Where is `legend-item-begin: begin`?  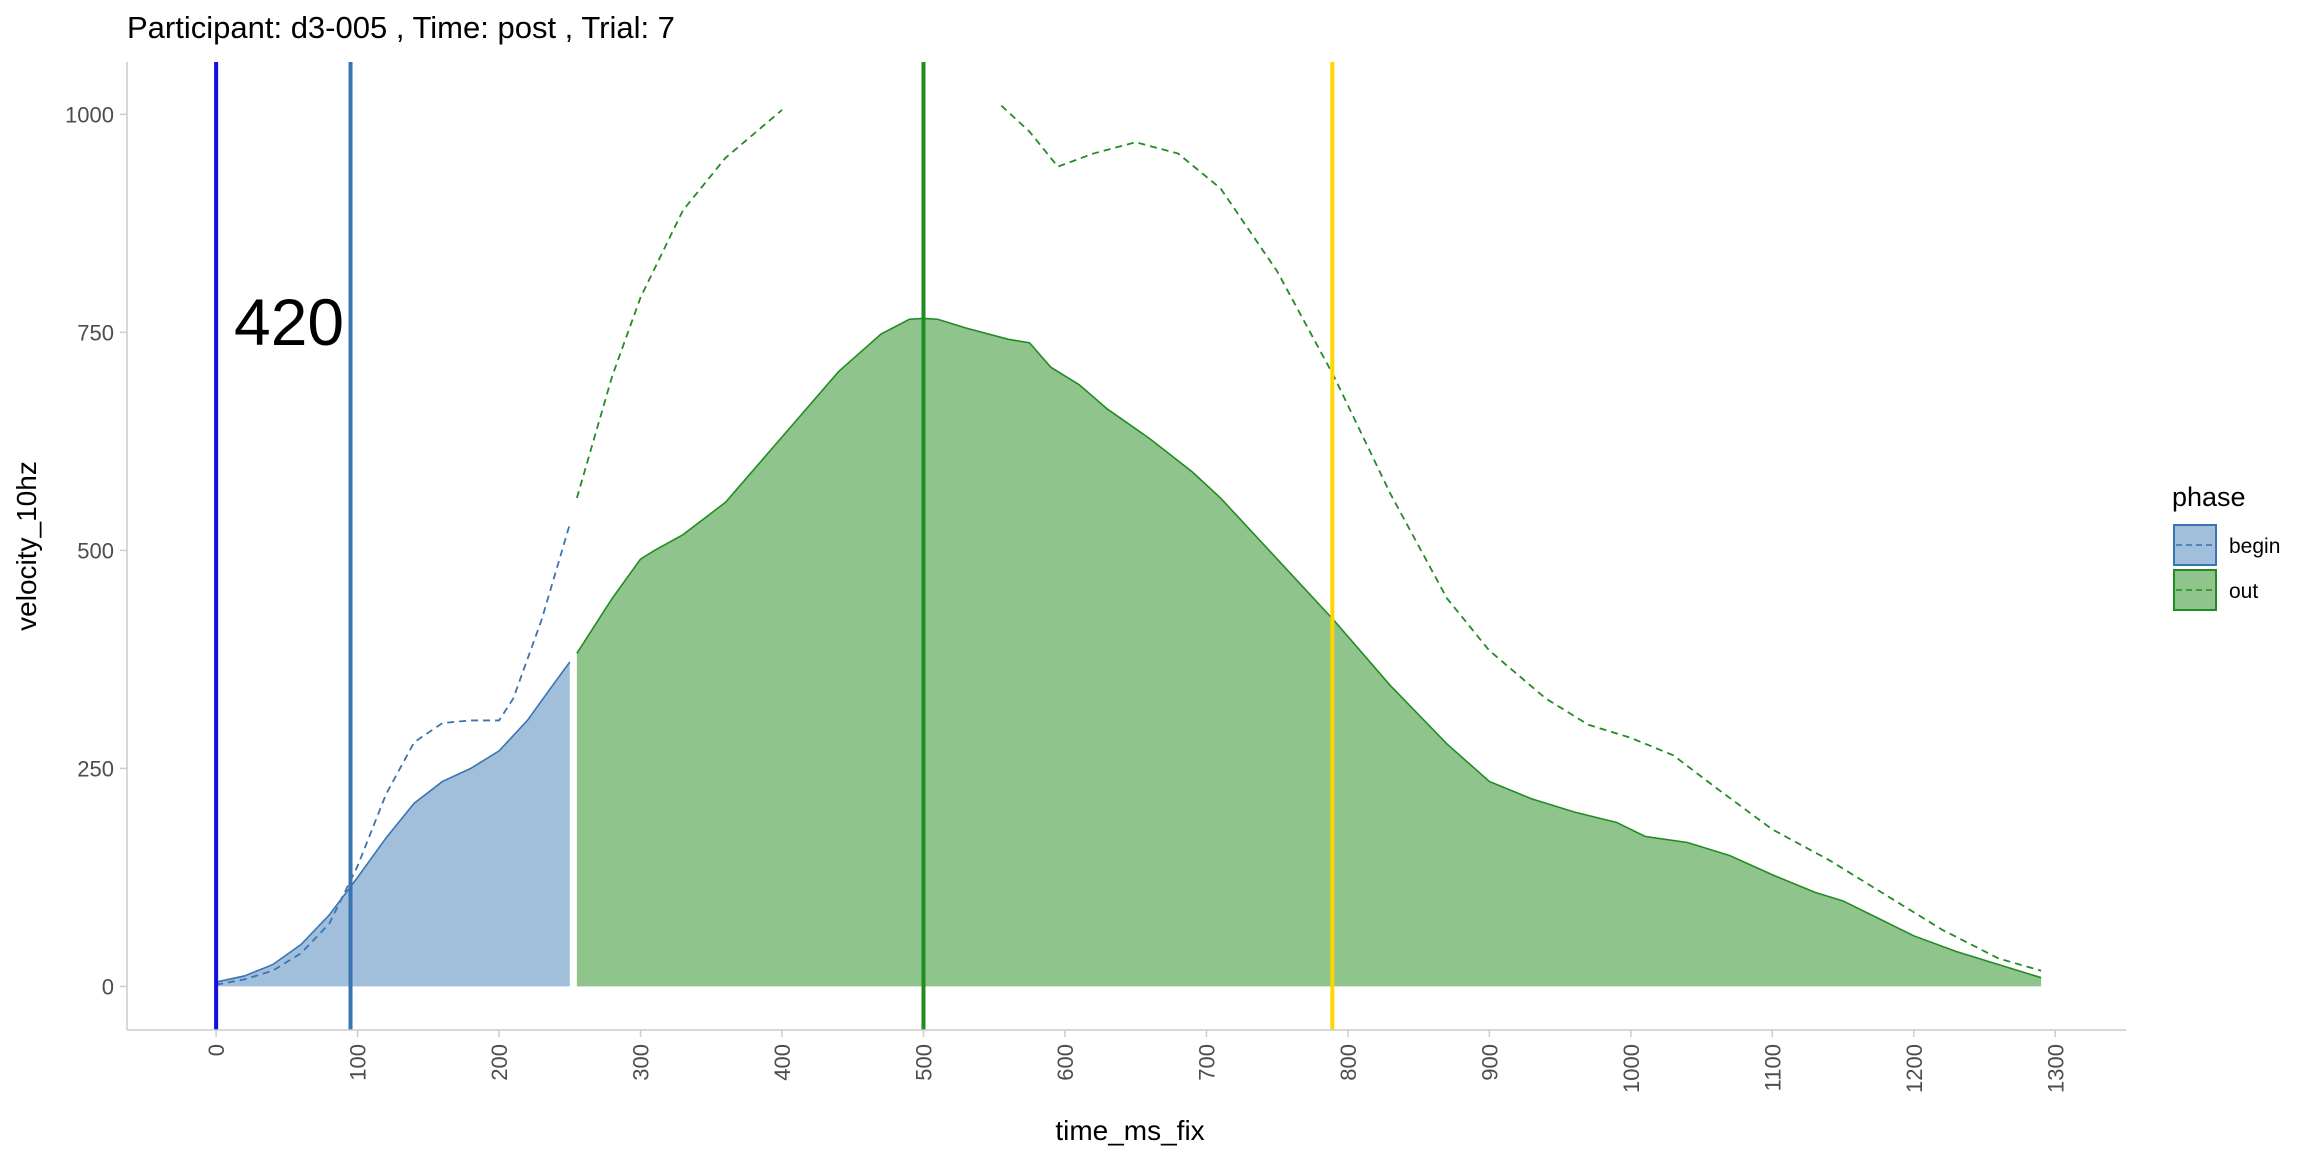 legend-item-begin: begin is located at coordinates (2226, 545).